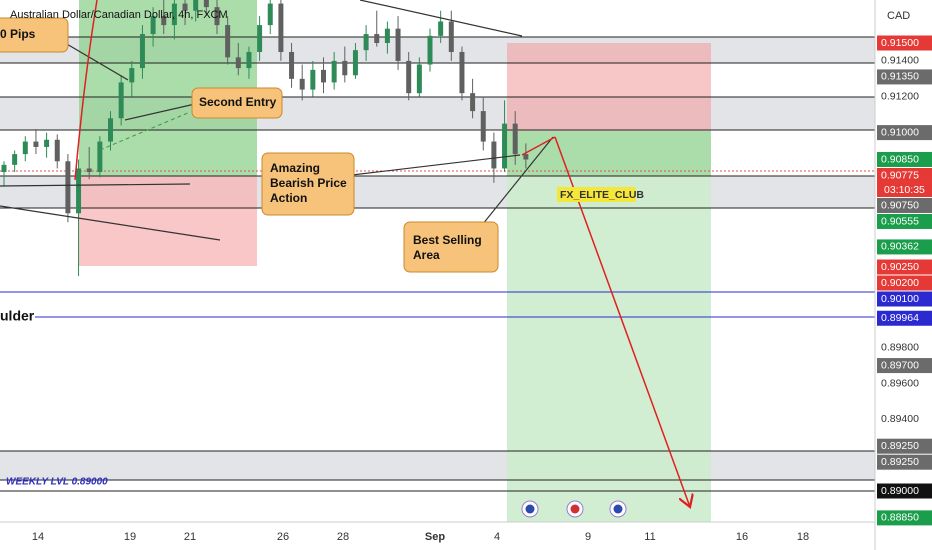 The width and height of the screenshot is (932, 550). What do you see at coordinates (900, 491) in the screenshot?
I see `price-label: 0.89000` at bounding box center [900, 491].